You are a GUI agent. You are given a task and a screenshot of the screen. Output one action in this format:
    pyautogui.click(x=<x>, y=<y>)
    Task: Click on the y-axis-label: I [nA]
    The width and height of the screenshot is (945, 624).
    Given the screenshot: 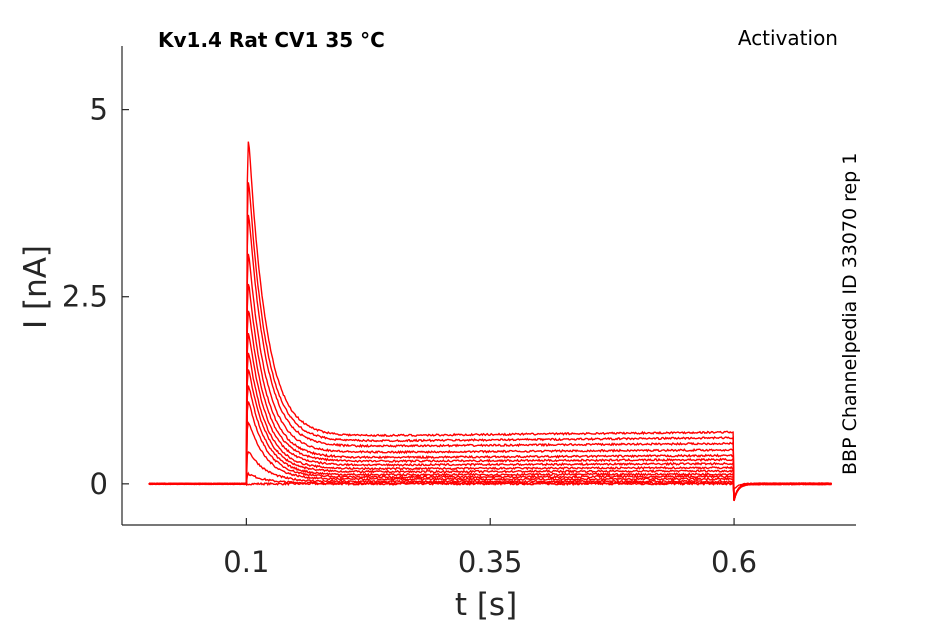 What is the action you would take?
    pyautogui.click(x=36, y=287)
    